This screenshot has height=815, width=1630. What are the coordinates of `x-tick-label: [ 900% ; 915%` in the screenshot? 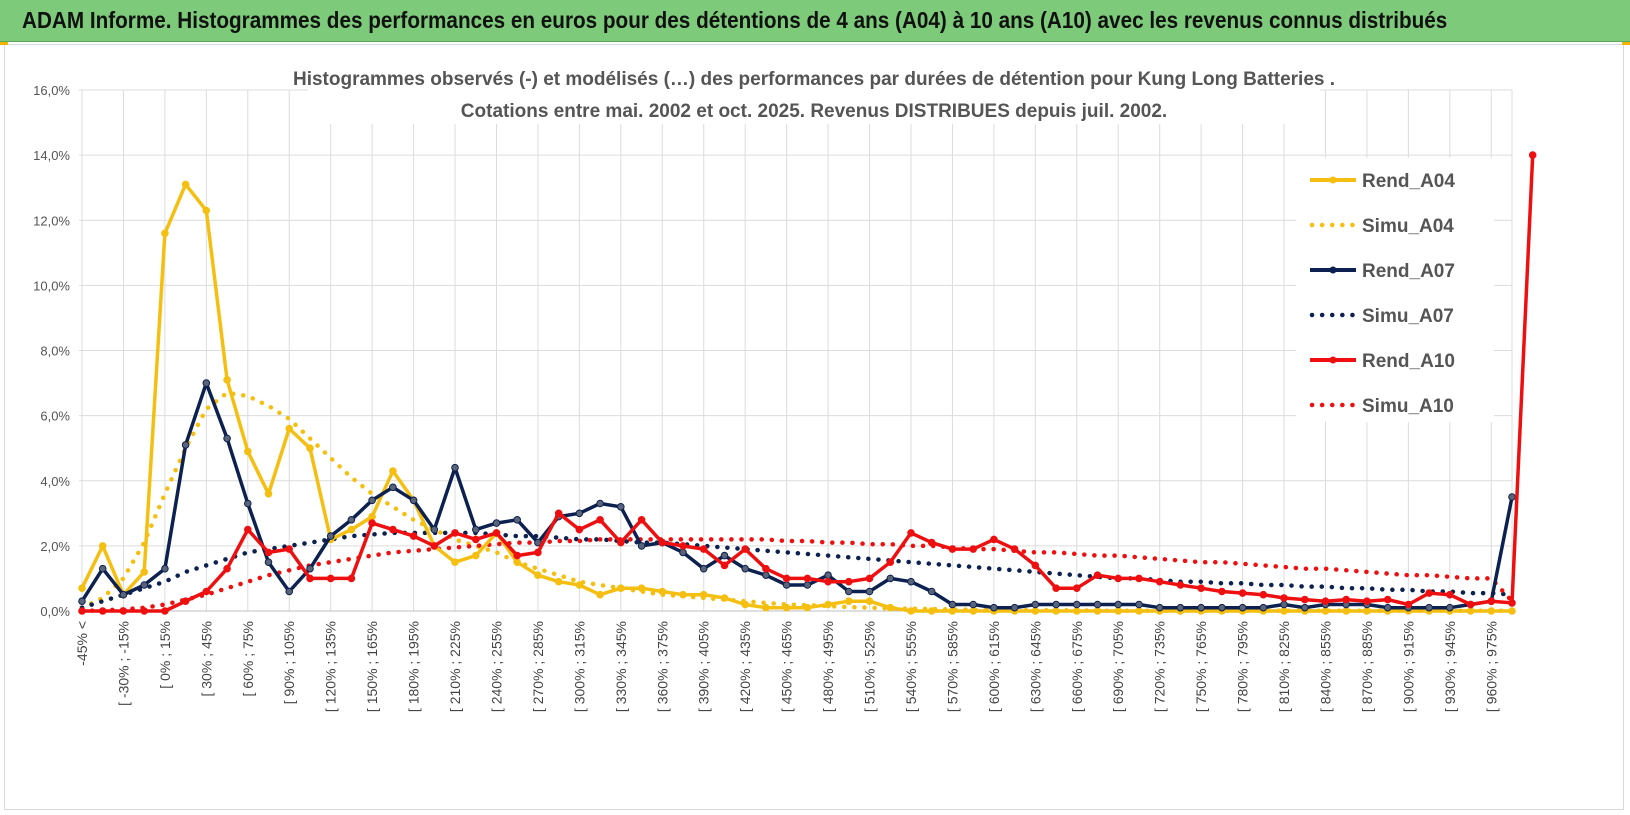 It's located at (1408, 666).